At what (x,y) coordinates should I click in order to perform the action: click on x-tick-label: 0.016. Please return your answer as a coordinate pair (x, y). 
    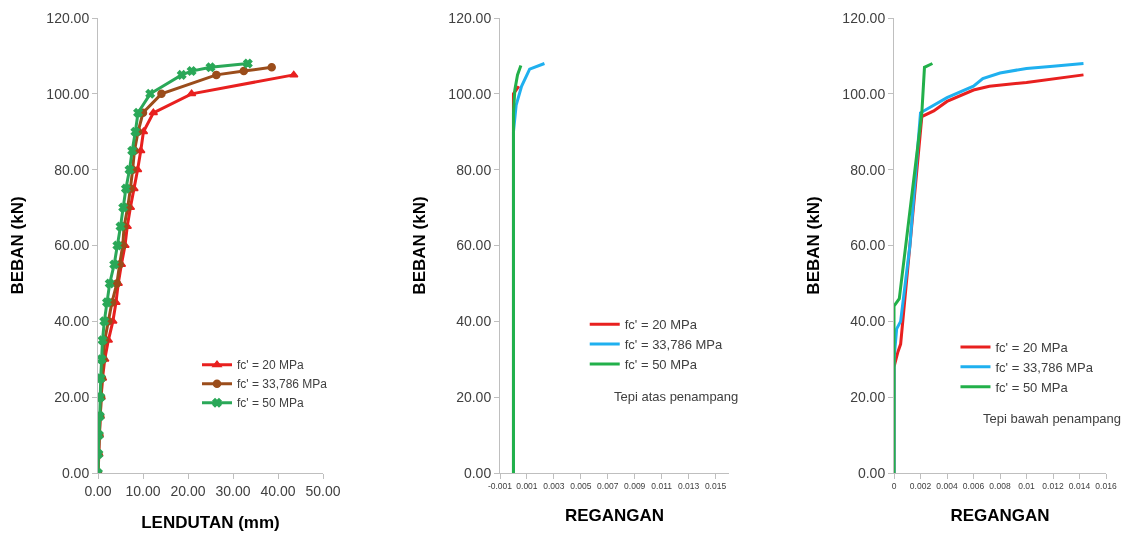
    Looking at the image, I should click on (1106, 486).